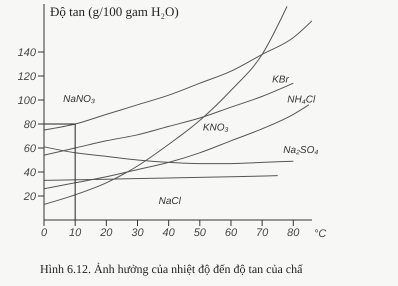 Image resolution: width=398 pixels, height=286 pixels. I want to click on y-tick-label: 60, so click(30, 148).